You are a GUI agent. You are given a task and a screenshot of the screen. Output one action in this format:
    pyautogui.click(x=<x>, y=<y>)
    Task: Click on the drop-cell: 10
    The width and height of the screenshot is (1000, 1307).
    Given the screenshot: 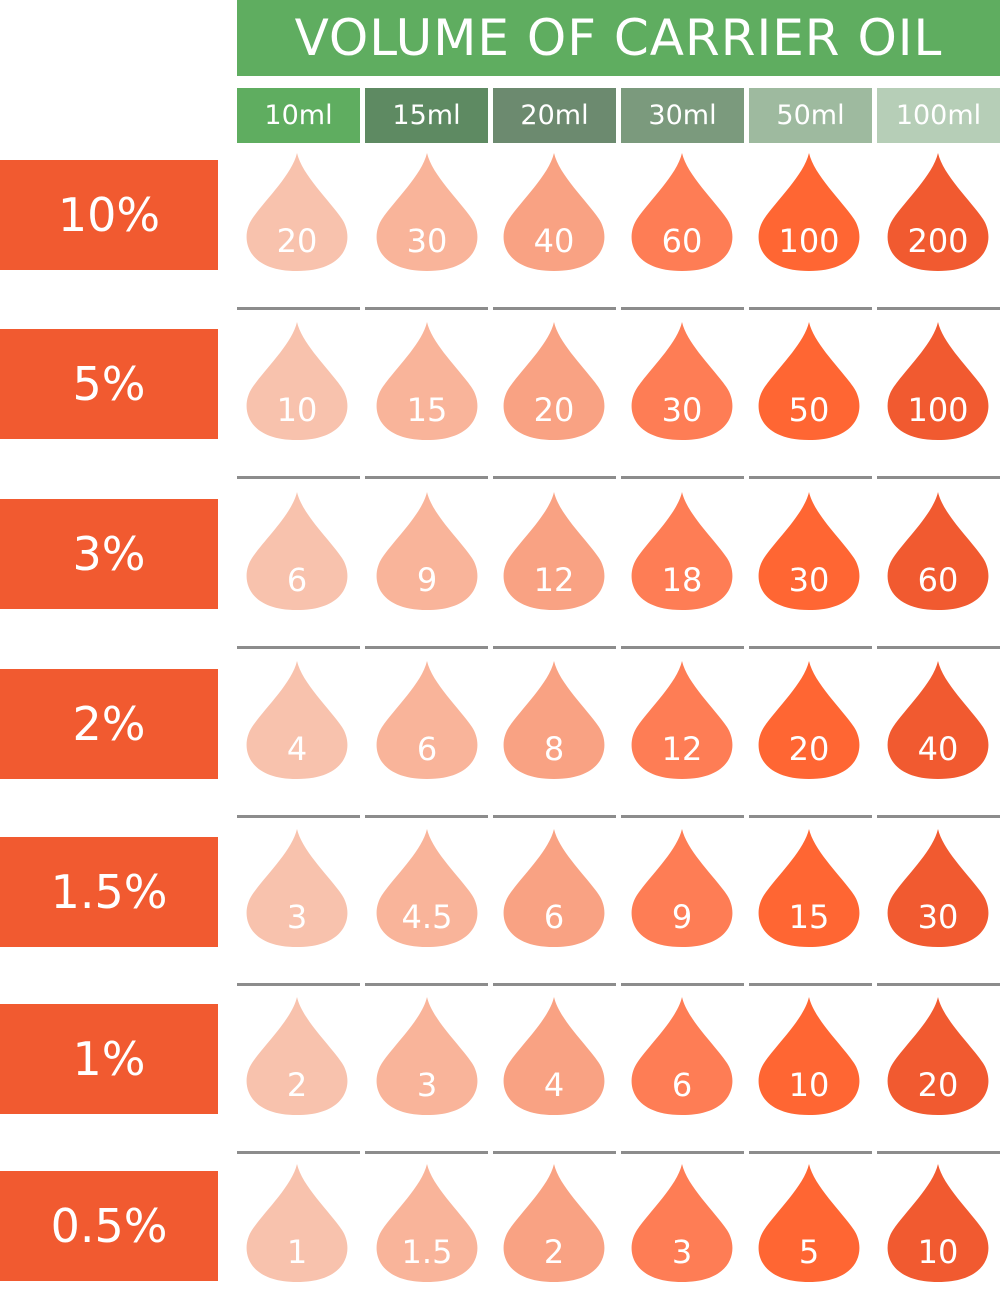 What is the action you would take?
    pyautogui.click(x=938, y=1223)
    